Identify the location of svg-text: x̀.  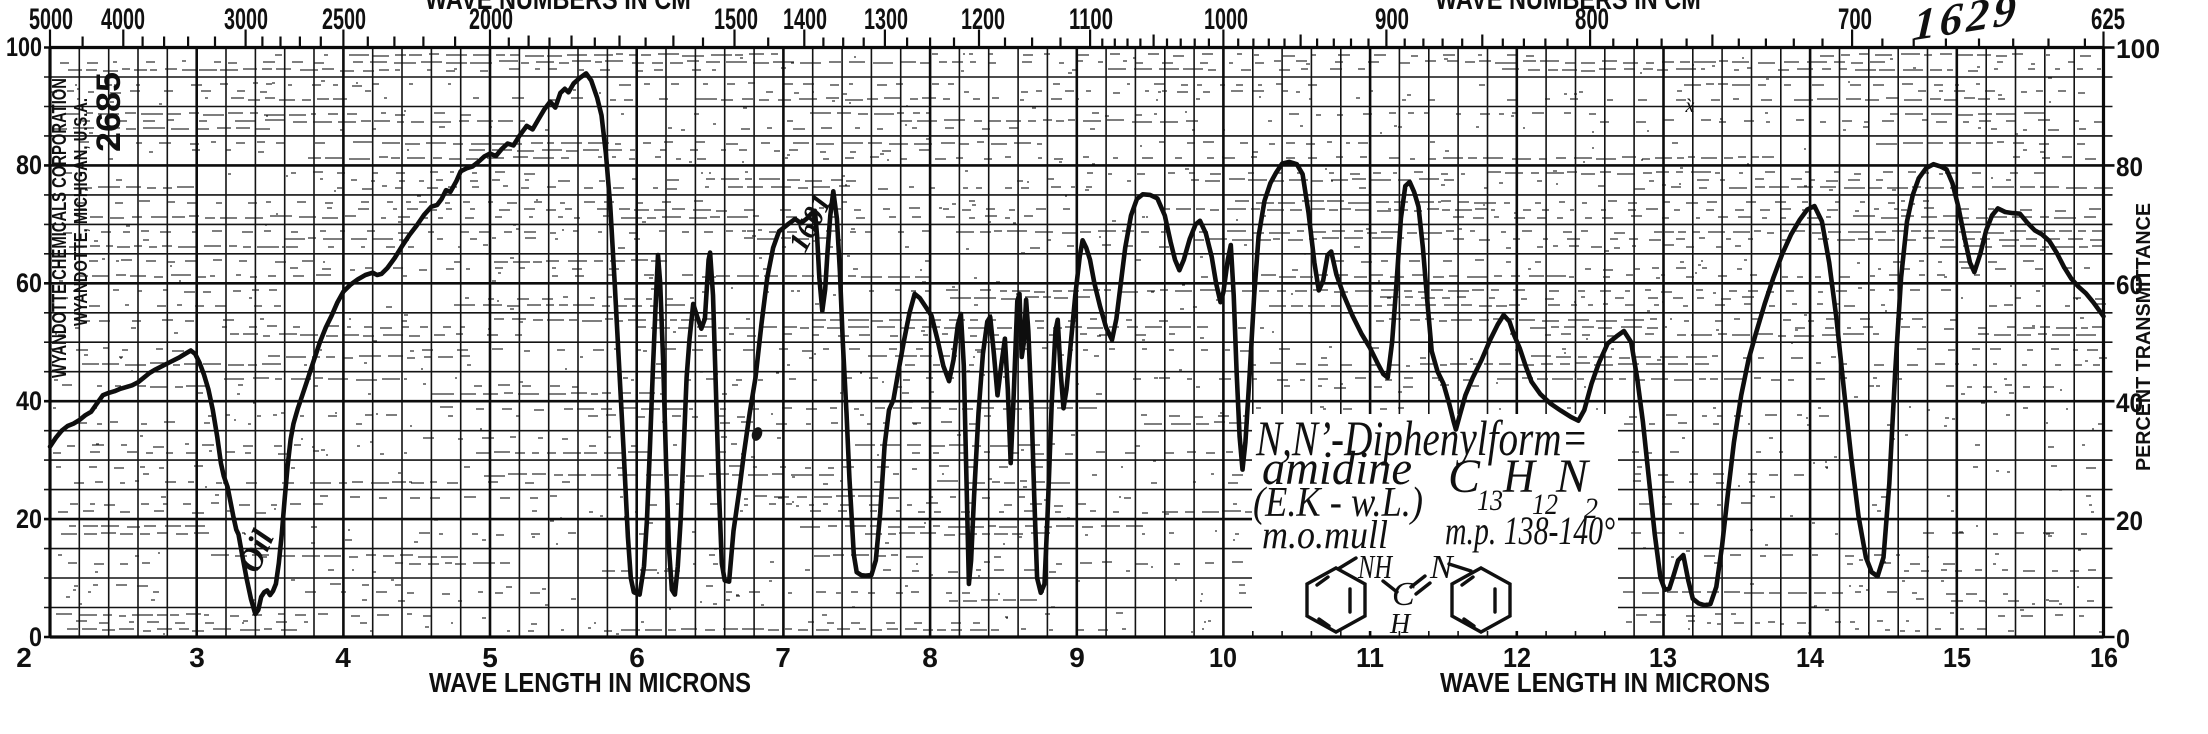
(1690, 106).